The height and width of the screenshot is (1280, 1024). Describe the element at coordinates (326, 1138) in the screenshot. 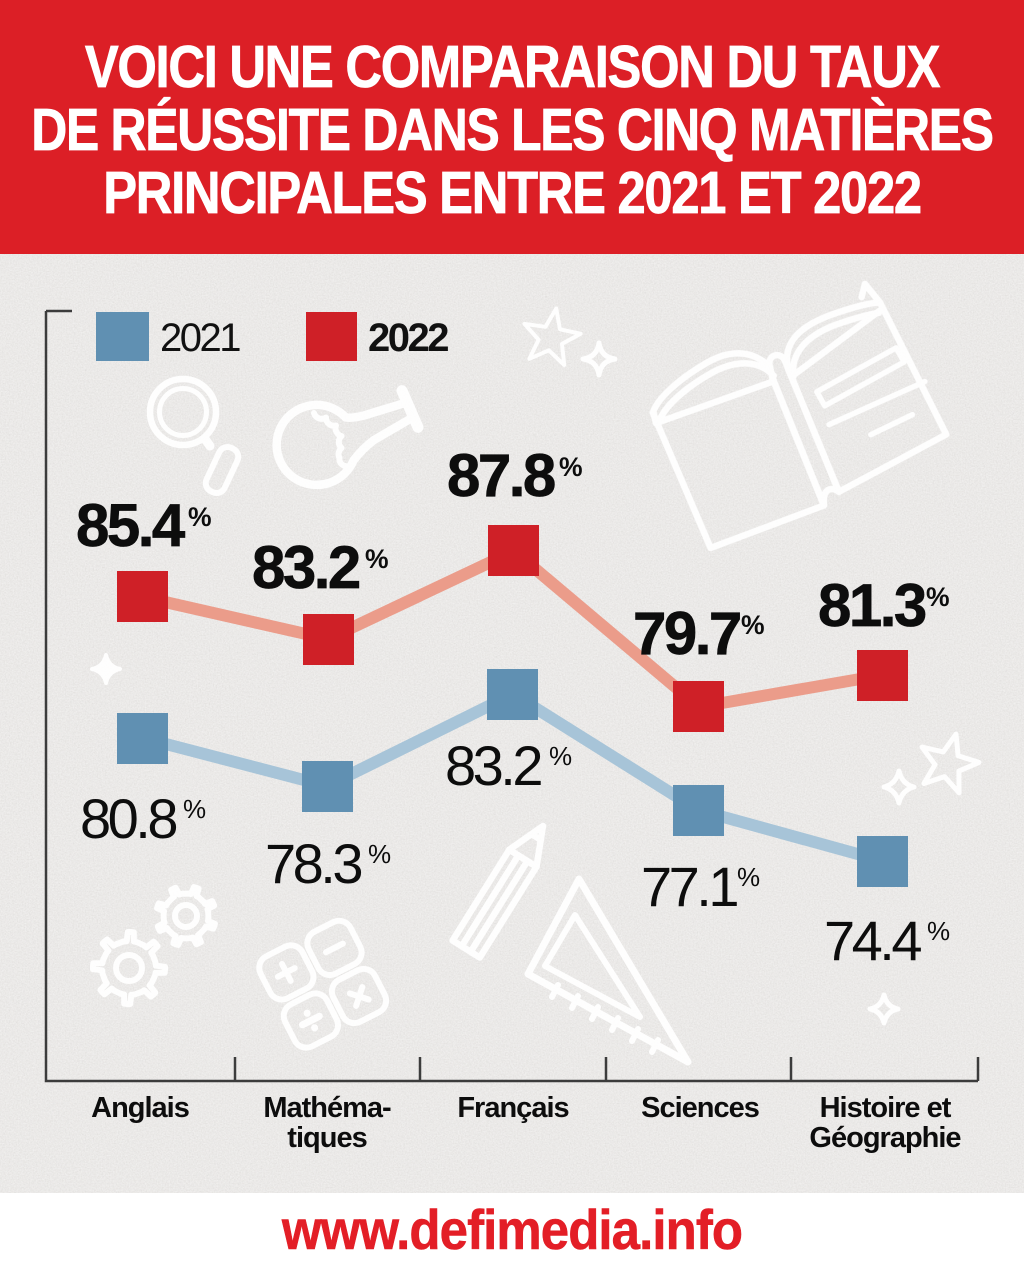

I see `svg-text: tiques` at that location.